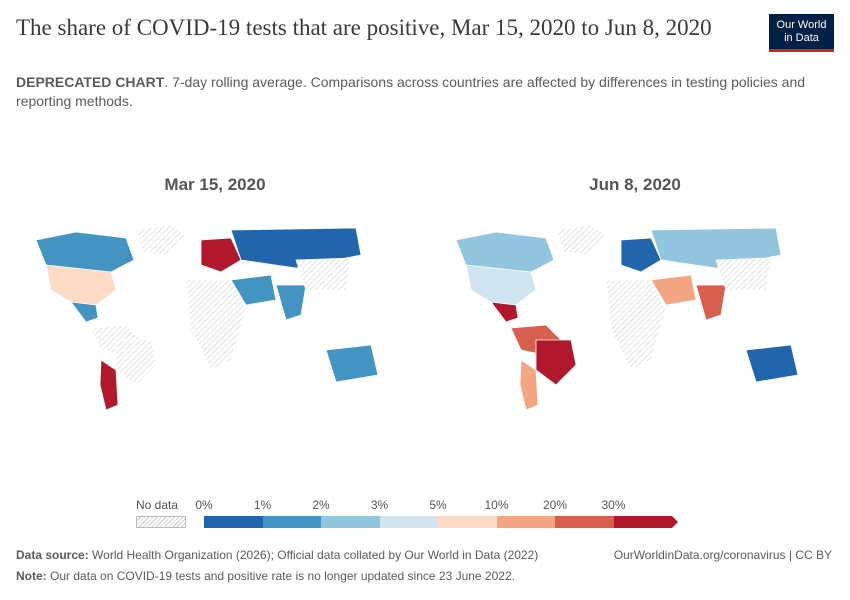  I want to click on region-africa-jun8, so click(636, 325).